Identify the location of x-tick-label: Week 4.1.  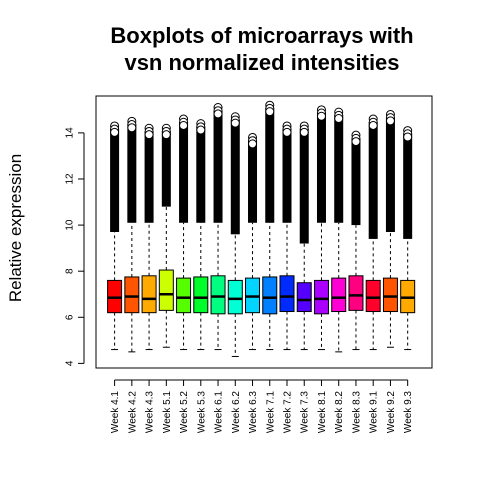
(115, 412).